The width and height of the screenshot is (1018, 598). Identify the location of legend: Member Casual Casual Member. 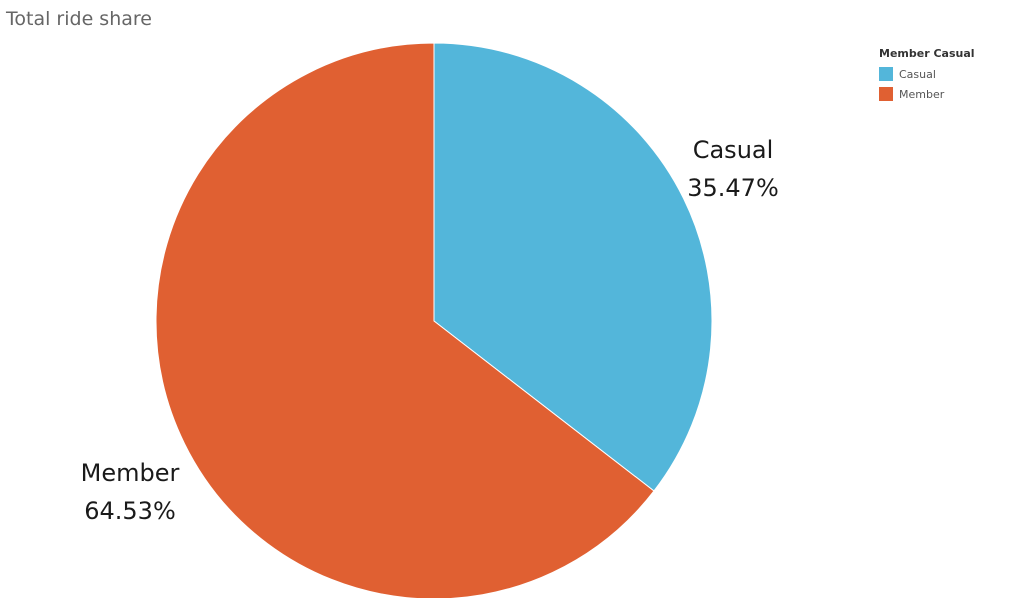
(944, 75).